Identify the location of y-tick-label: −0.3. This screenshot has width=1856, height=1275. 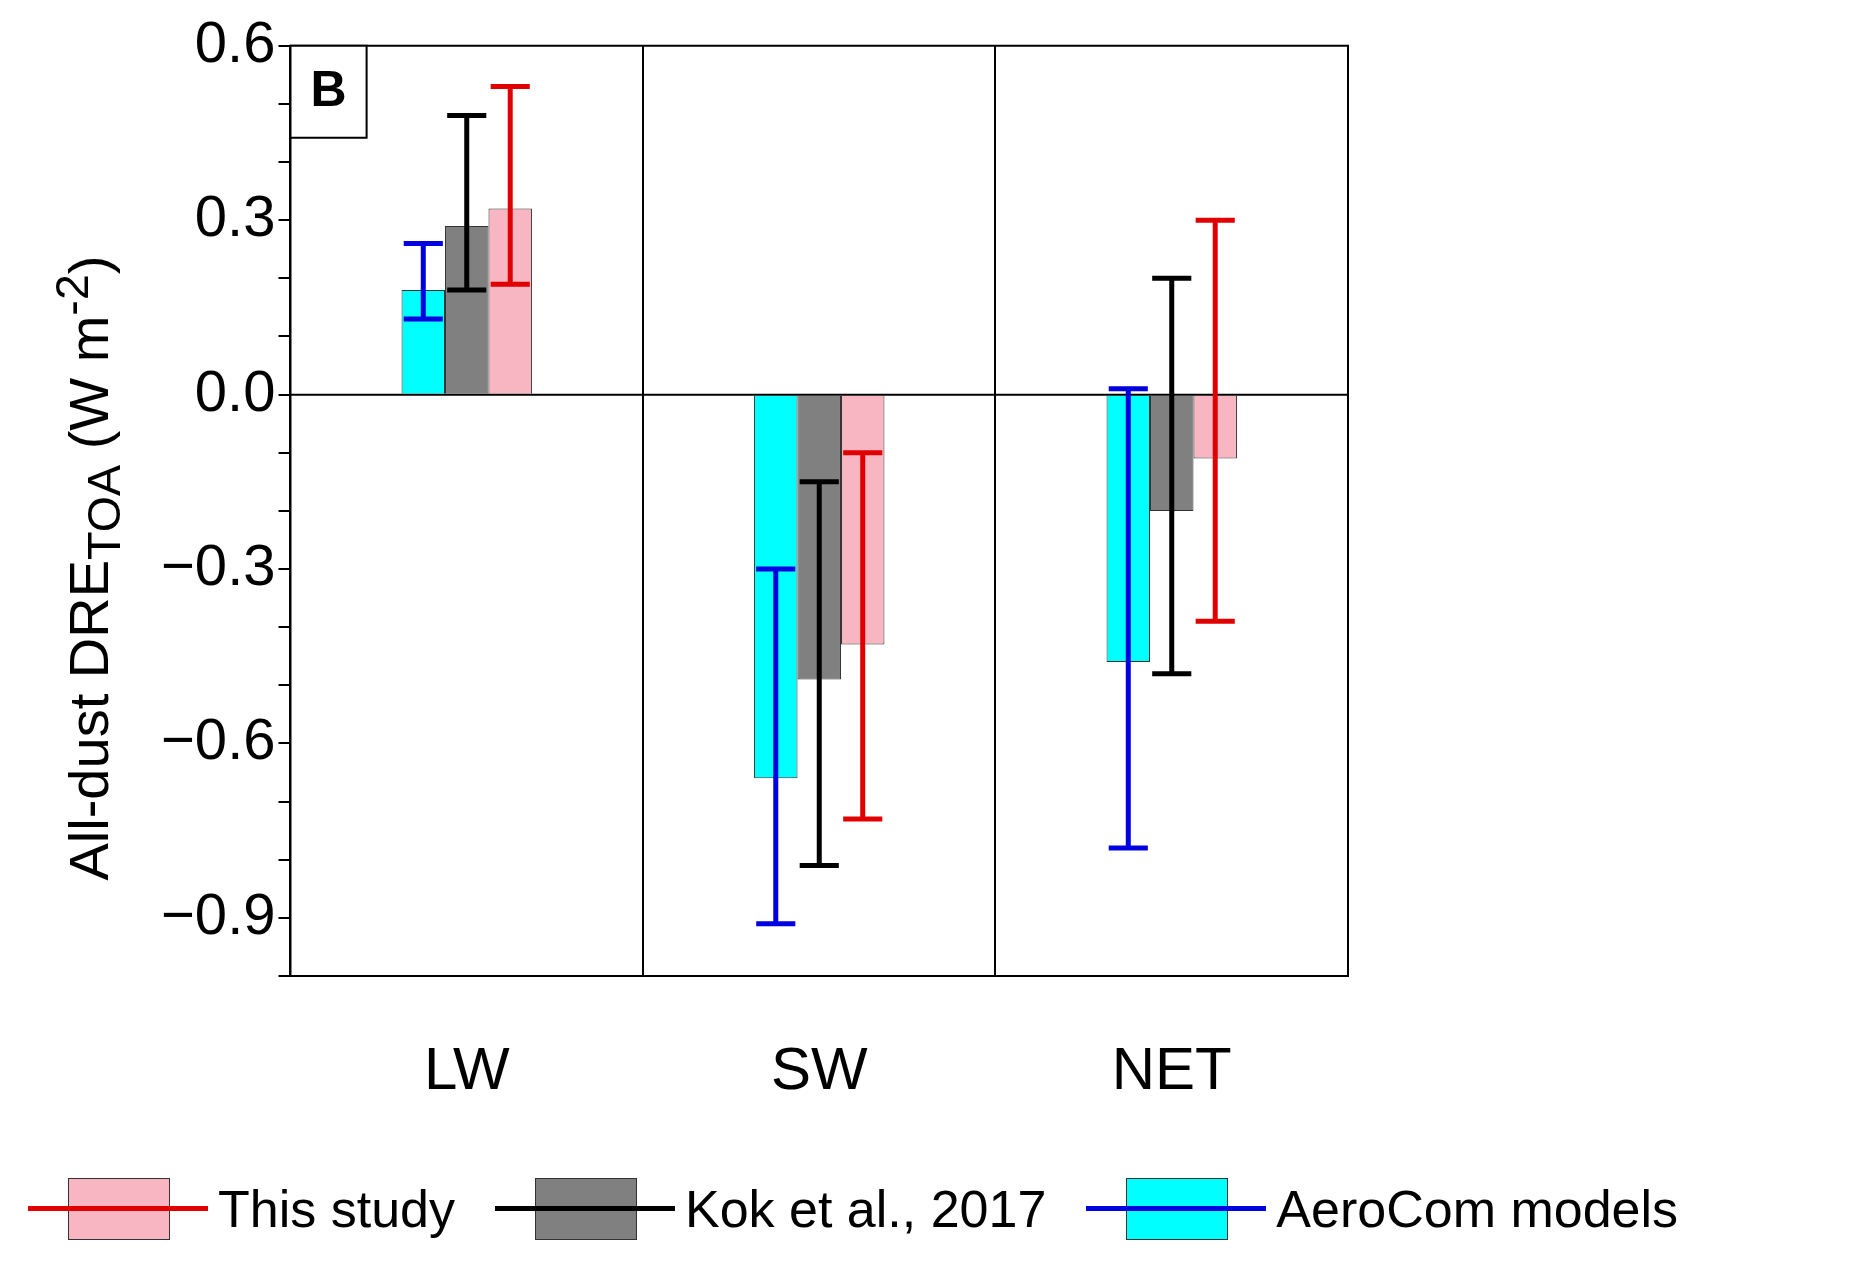
(218, 565).